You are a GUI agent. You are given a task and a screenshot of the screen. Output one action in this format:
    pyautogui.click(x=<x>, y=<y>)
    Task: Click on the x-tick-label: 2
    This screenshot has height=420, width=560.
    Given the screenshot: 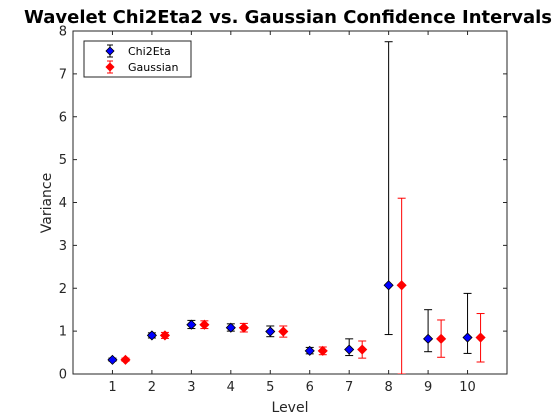 What is the action you would take?
    pyautogui.click(x=152, y=387)
    